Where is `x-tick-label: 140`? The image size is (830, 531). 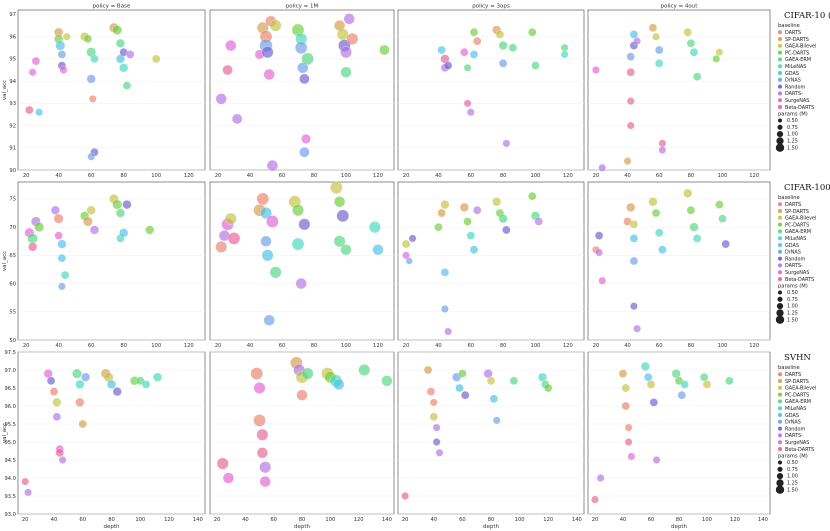
x-tick-label: 140 is located at coordinates (387, 520).